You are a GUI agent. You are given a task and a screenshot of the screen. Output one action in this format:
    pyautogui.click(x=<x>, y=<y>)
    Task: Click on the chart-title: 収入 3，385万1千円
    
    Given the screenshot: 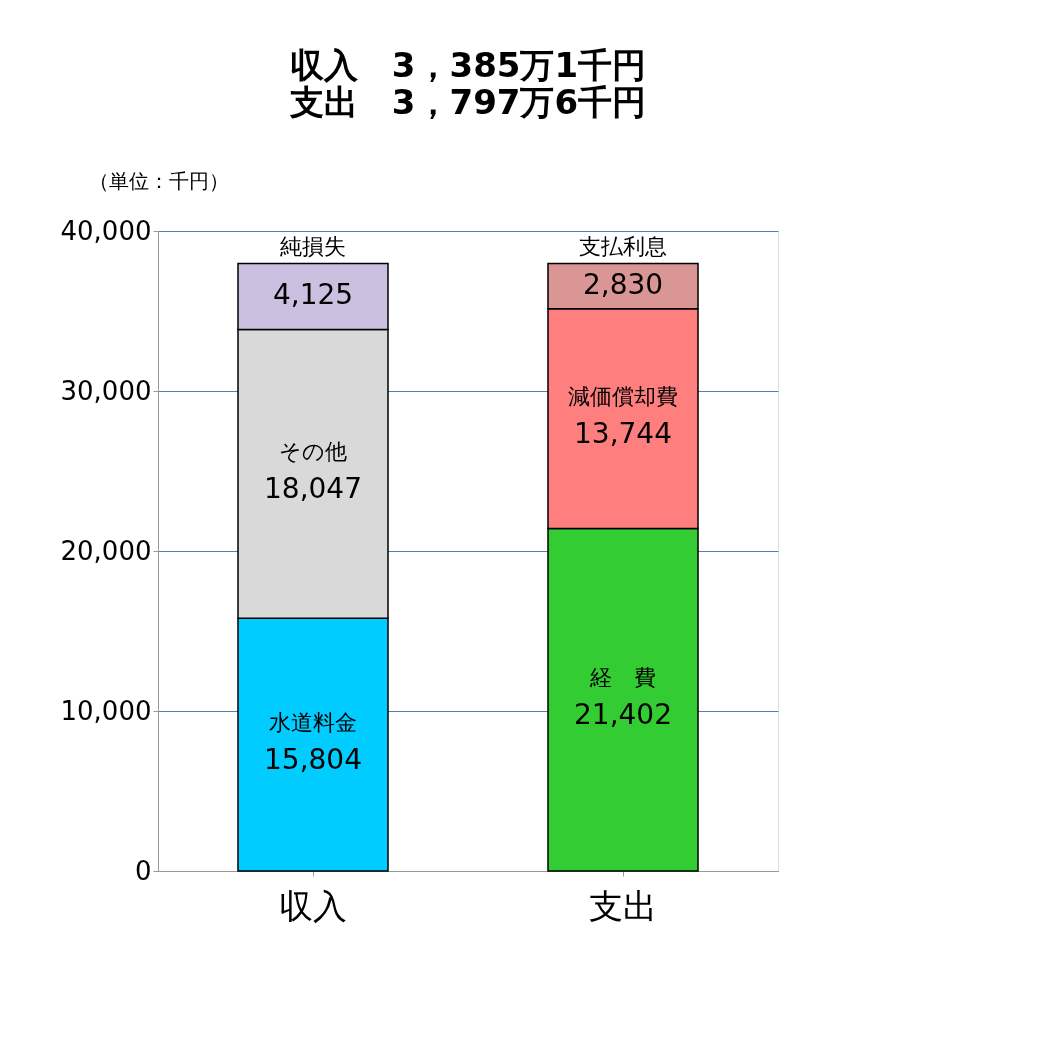 What is the action you would take?
    pyautogui.click(x=468, y=65)
    